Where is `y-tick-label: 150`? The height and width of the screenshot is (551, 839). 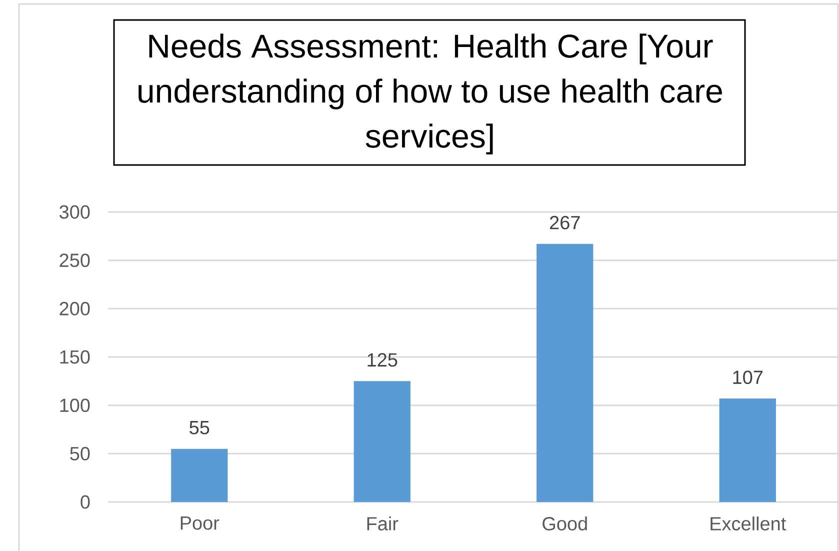
y-tick-label: 150 is located at coordinates (75, 357).